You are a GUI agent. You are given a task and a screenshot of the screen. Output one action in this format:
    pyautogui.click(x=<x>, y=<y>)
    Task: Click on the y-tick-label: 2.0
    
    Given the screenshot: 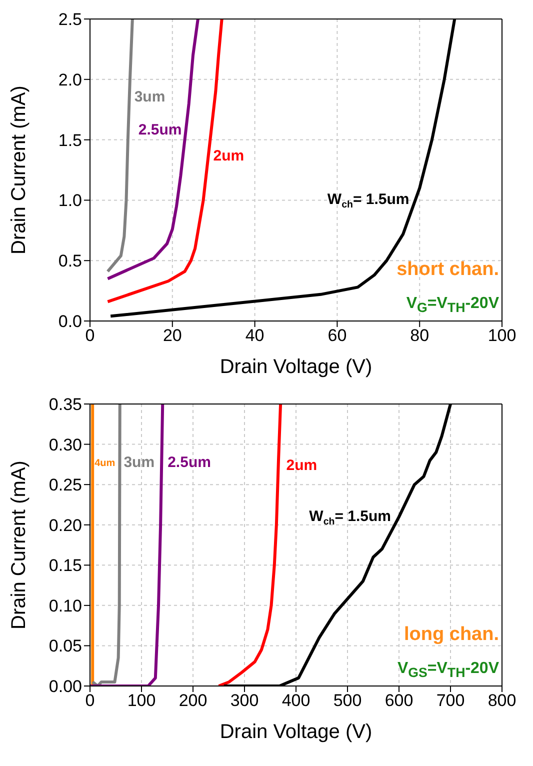 What is the action you would take?
    pyautogui.click(x=70, y=80)
    